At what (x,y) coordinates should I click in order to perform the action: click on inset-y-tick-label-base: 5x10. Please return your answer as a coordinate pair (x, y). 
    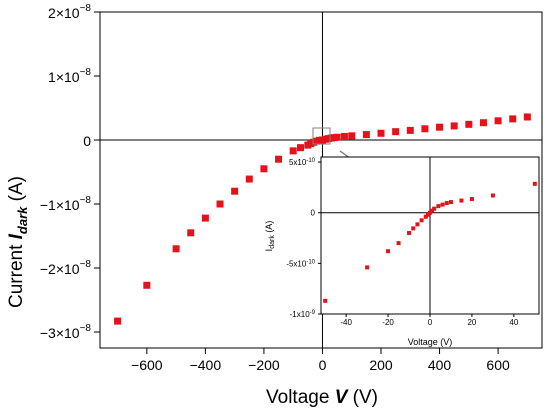
    Looking at the image, I should click on (298, 162).